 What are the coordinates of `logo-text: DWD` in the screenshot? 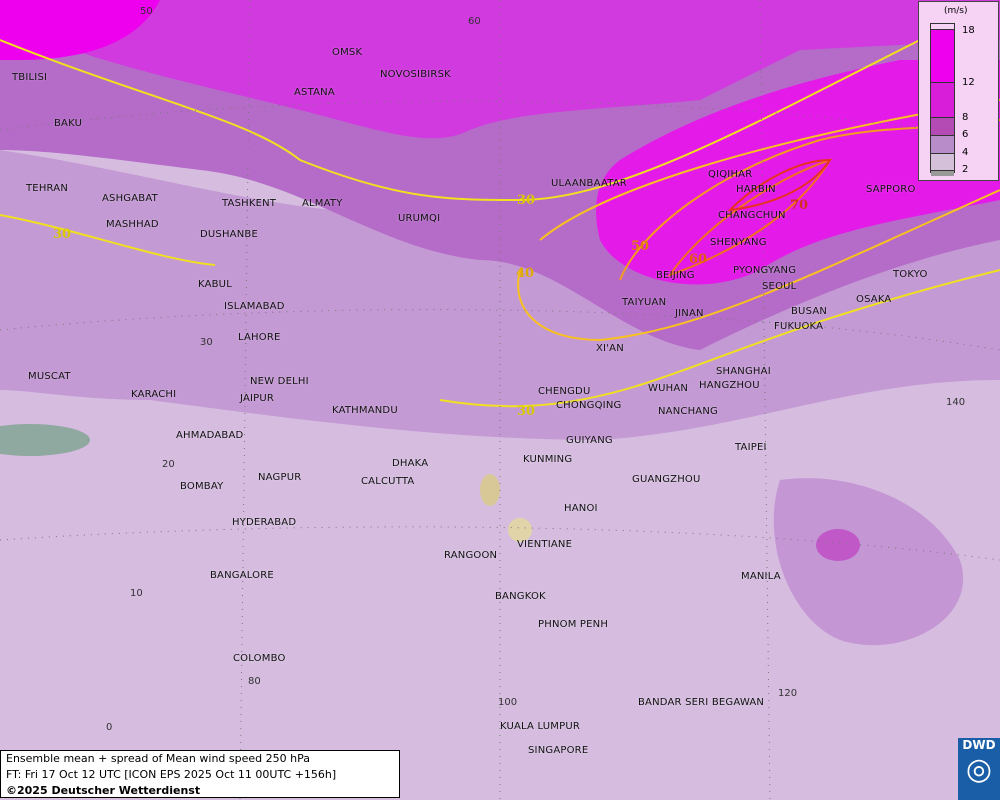 It's located at (979, 745).